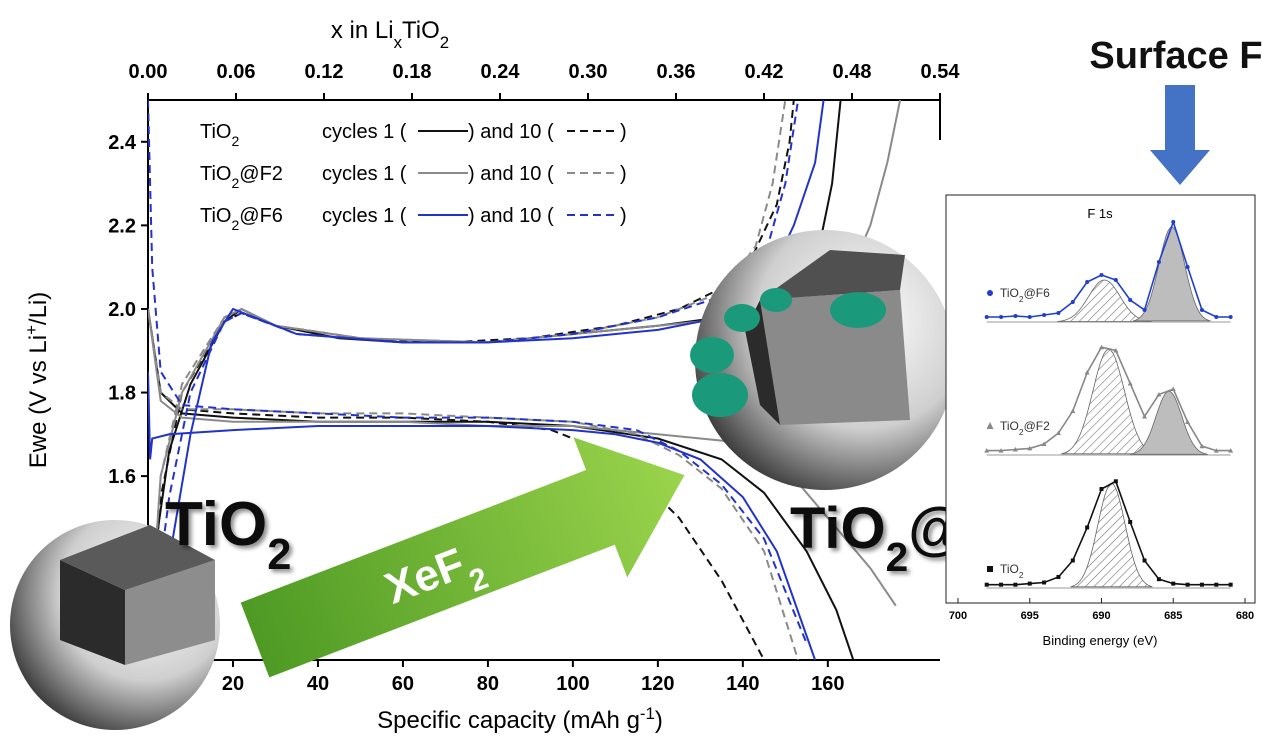 This screenshot has width=1262, height=747. Describe the element at coordinates (1100, 640) in the screenshot. I see `x-axis-title: Binding energy (eV)` at that location.